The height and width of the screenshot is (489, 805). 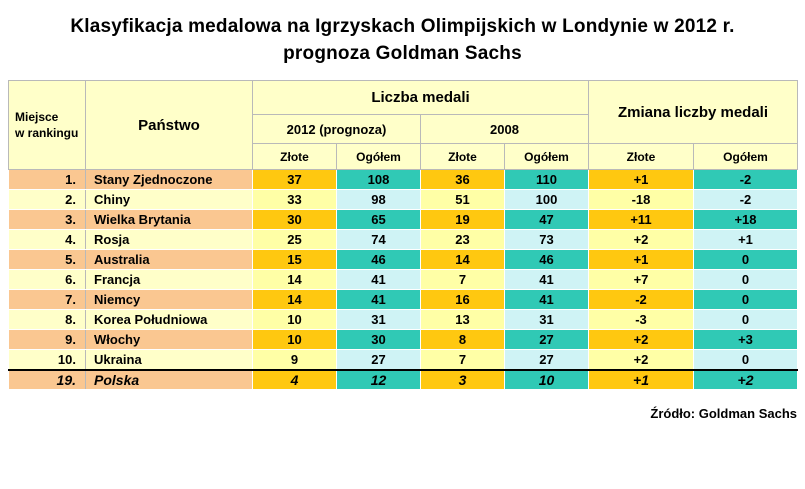 I want to click on value-cell: 13, so click(x=462, y=320).